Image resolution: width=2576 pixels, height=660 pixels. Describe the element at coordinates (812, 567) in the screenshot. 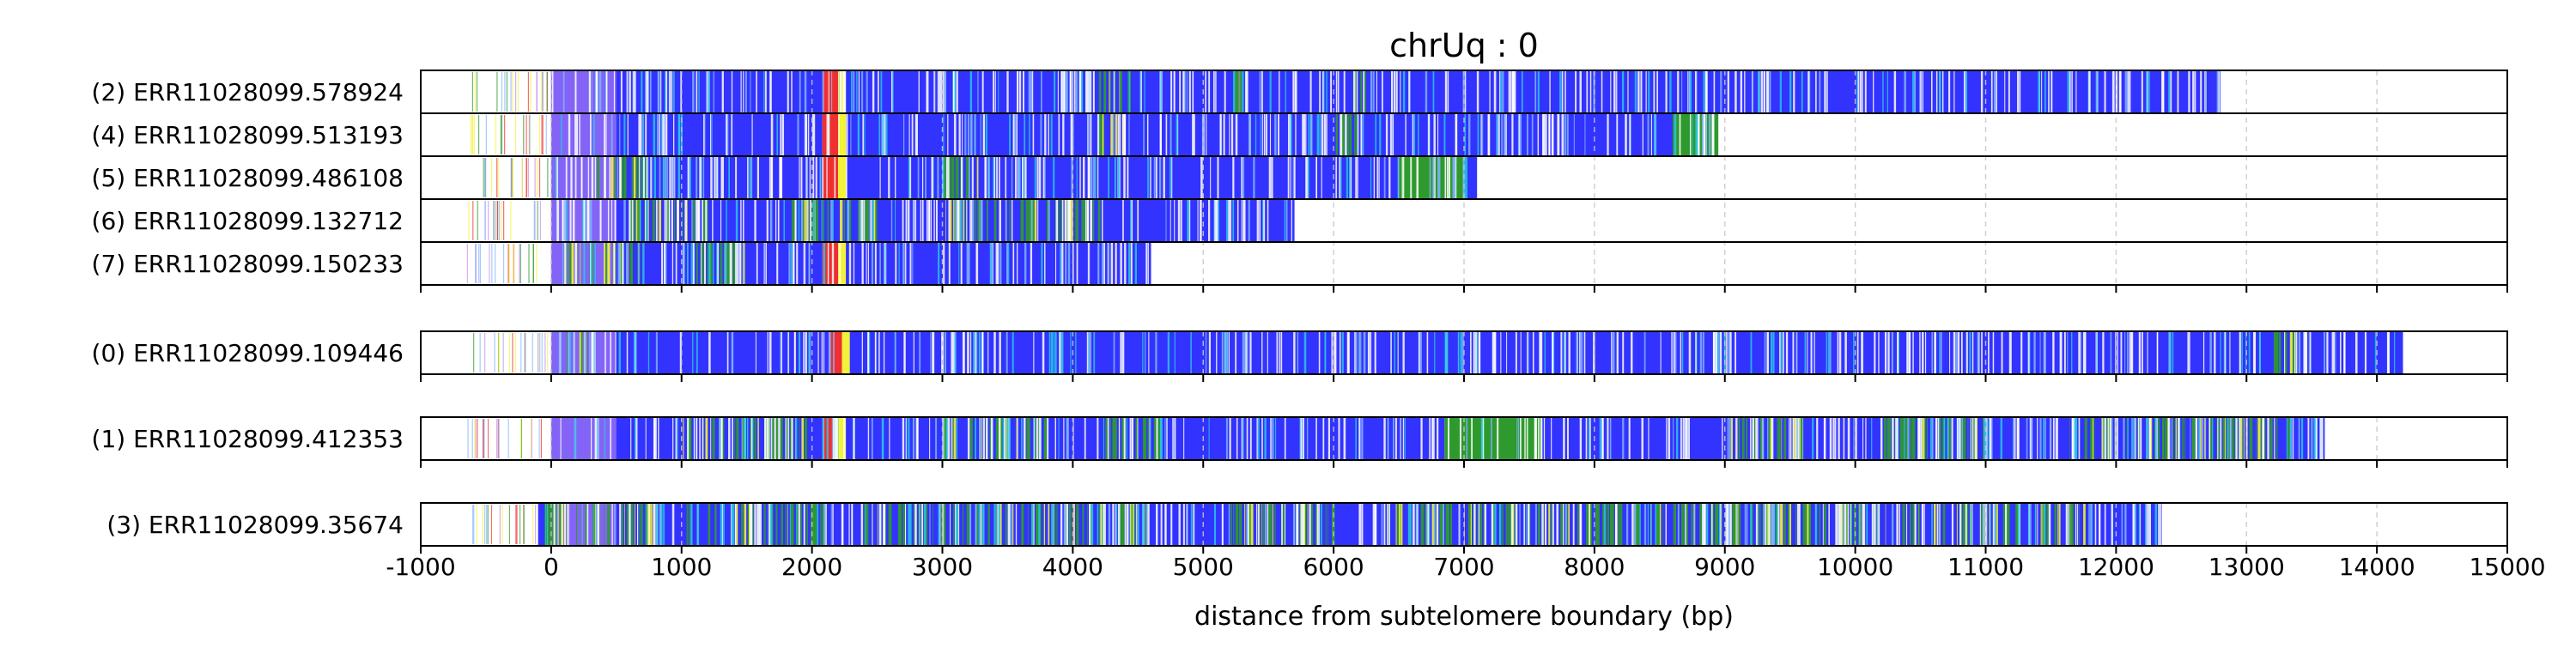

I see `x-tick-label: 2000` at that location.